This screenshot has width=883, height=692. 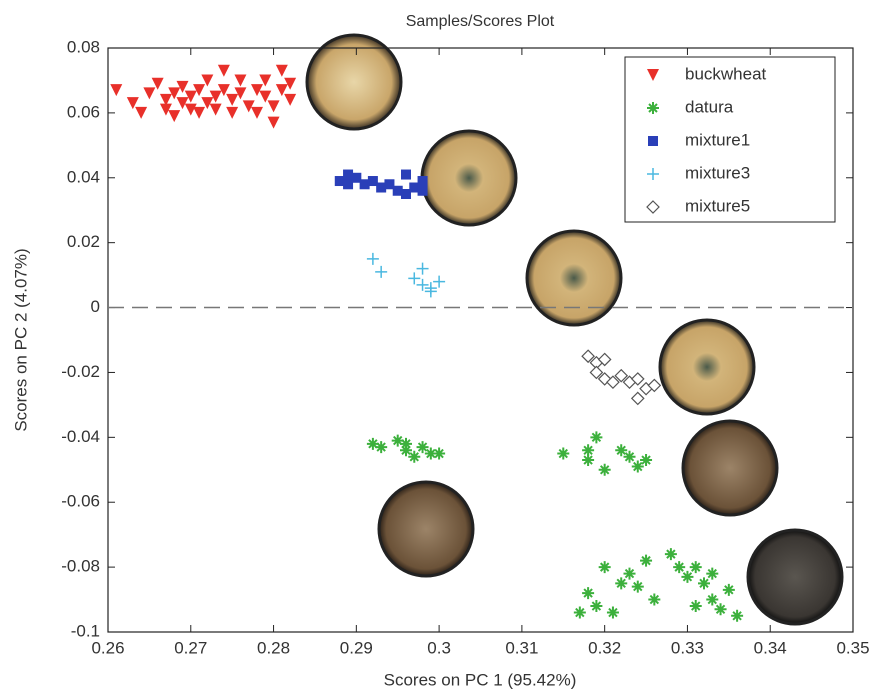 I want to click on y-tick-label: 0.06, so click(x=83, y=111).